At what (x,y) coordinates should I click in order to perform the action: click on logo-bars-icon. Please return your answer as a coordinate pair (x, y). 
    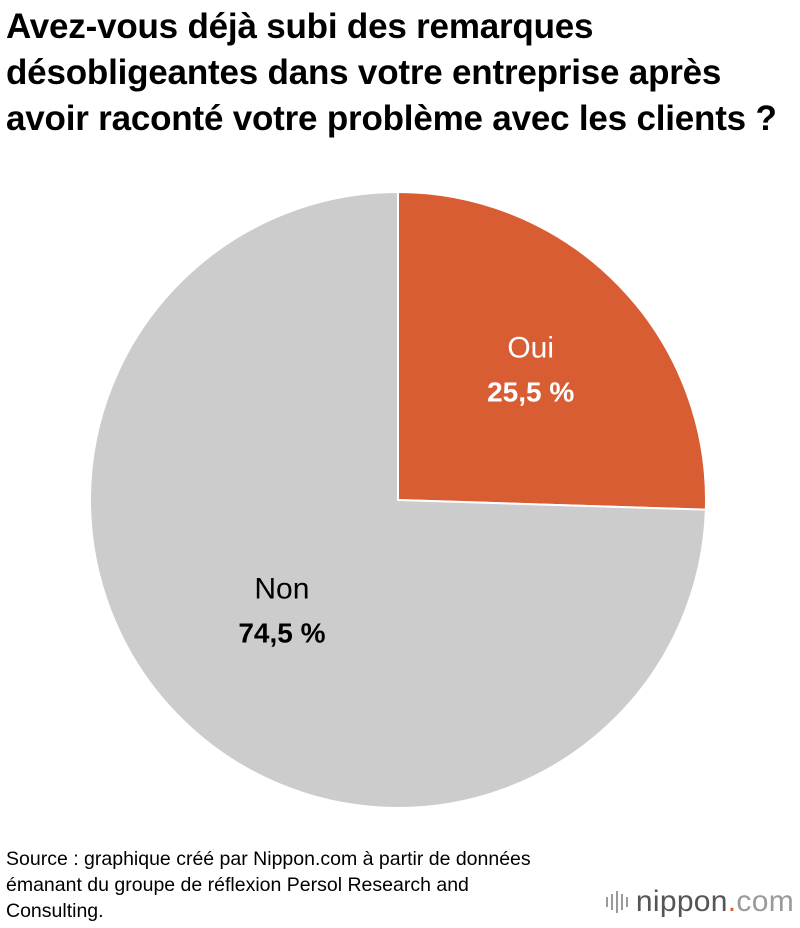
    Looking at the image, I should click on (616, 902).